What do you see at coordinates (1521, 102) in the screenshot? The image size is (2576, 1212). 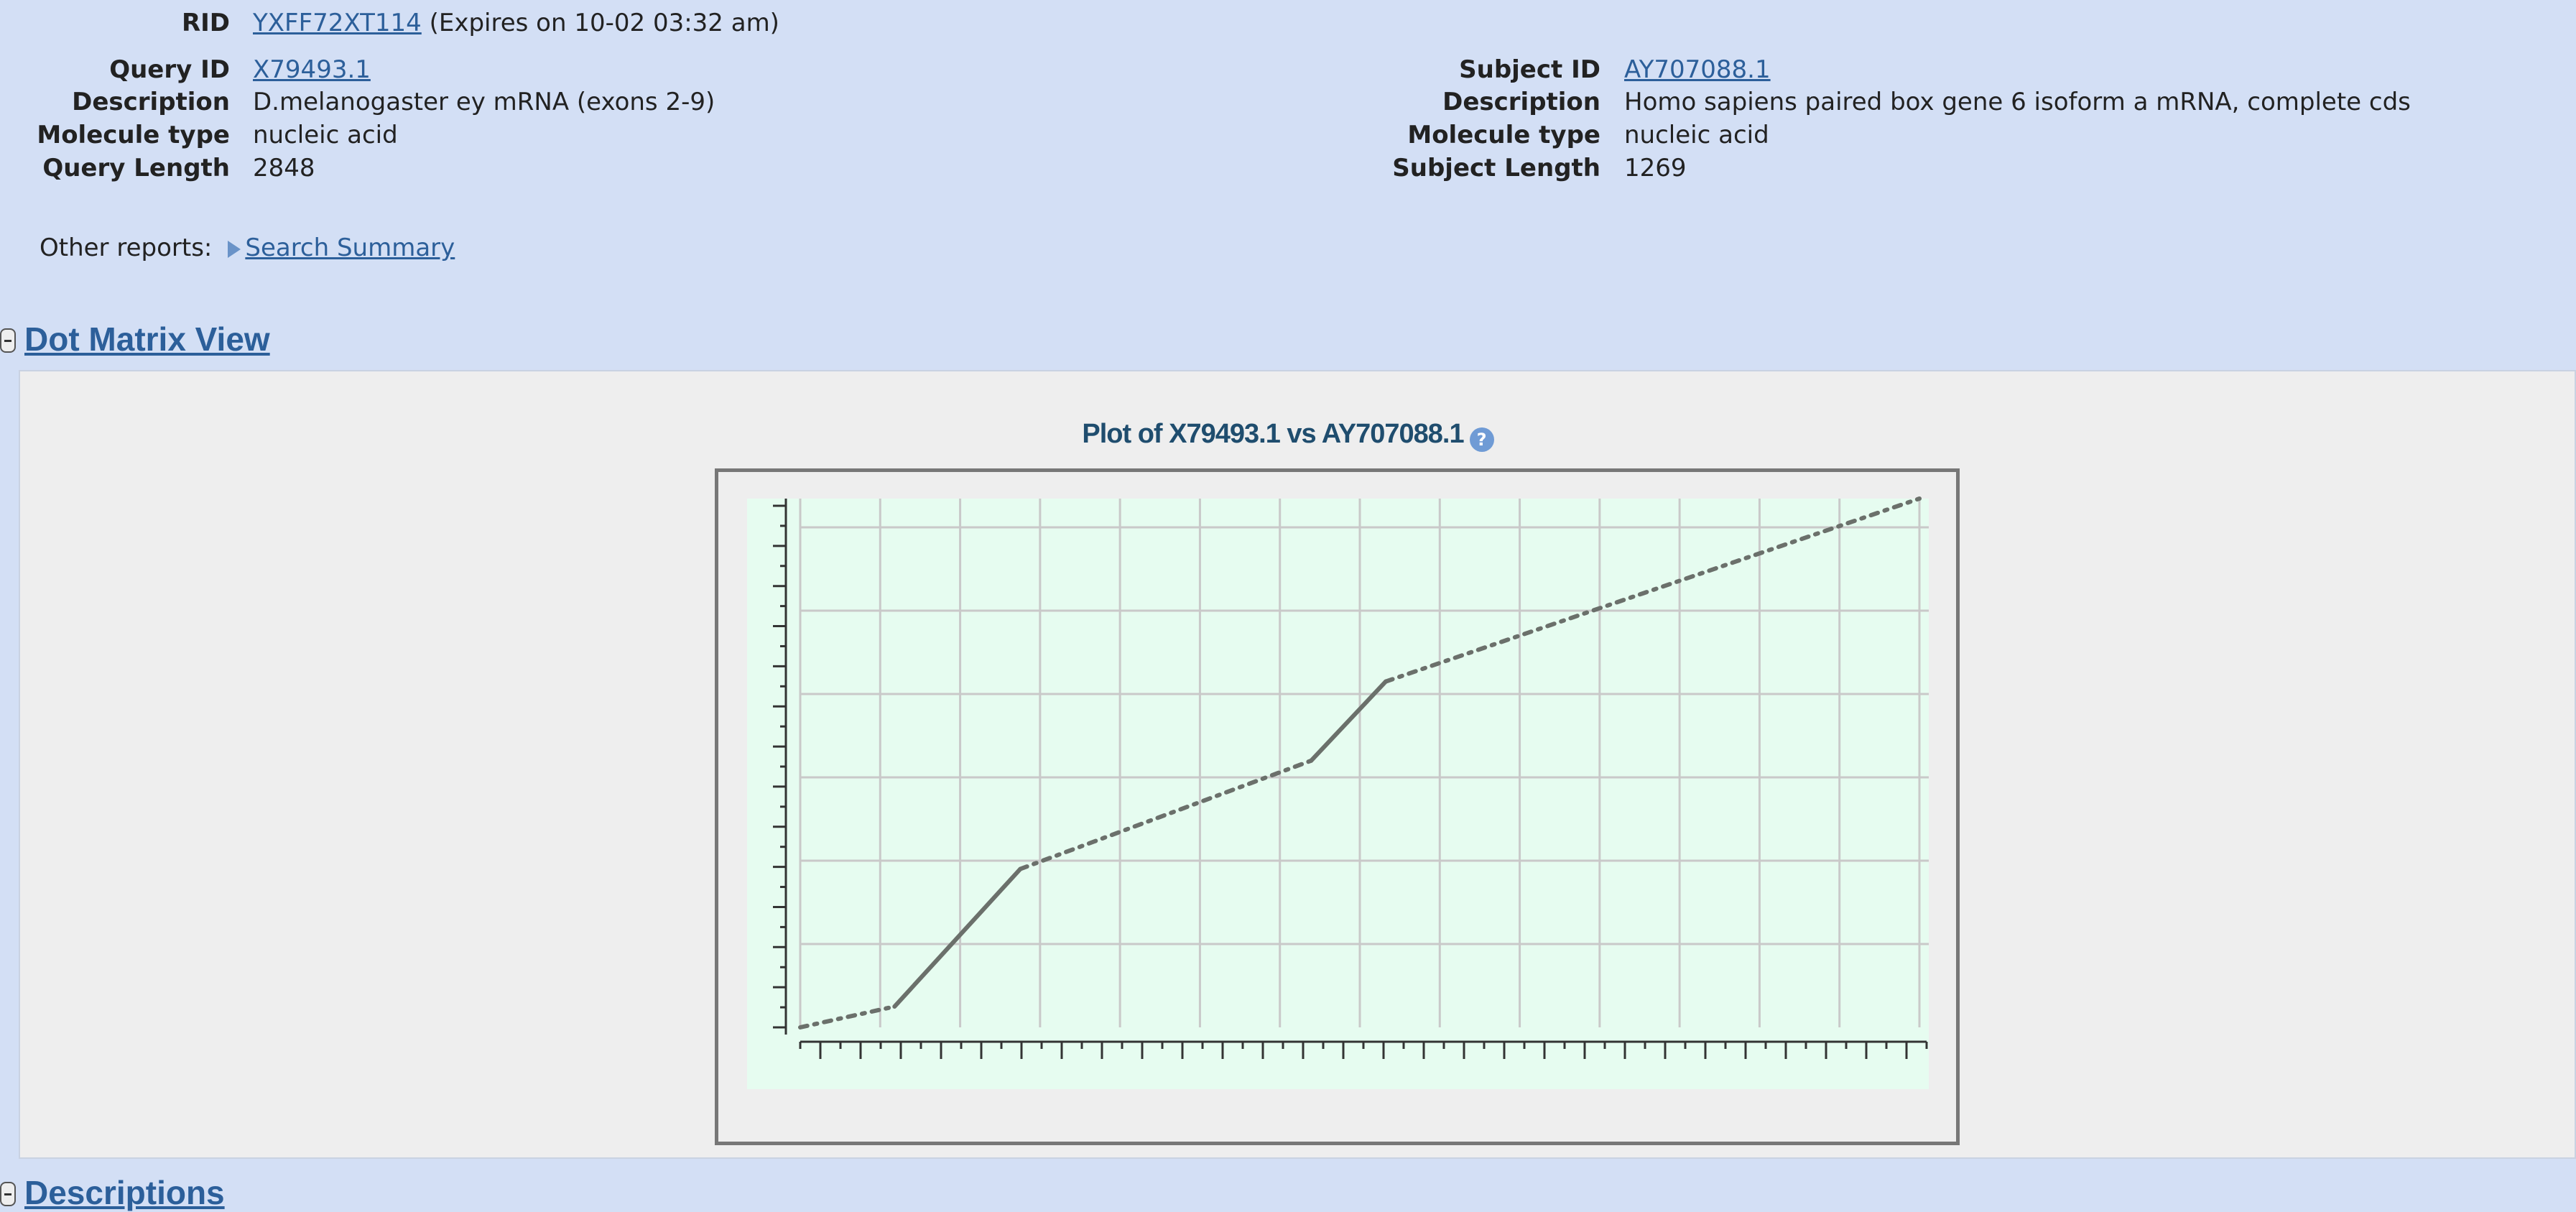 I see `subject-desc-label: Description` at bounding box center [1521, 102].